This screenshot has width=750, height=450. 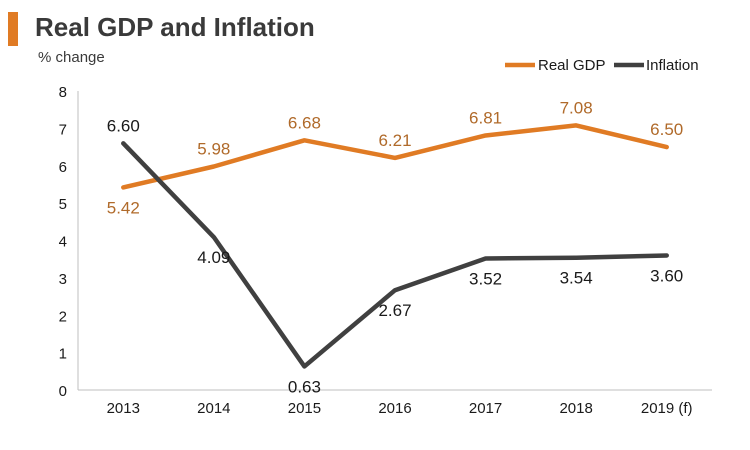 What do you see at coordinates (672, 65) in the screenshot?
I see `legend-inflation-label: Inflation` at bounding box center [672, 65].